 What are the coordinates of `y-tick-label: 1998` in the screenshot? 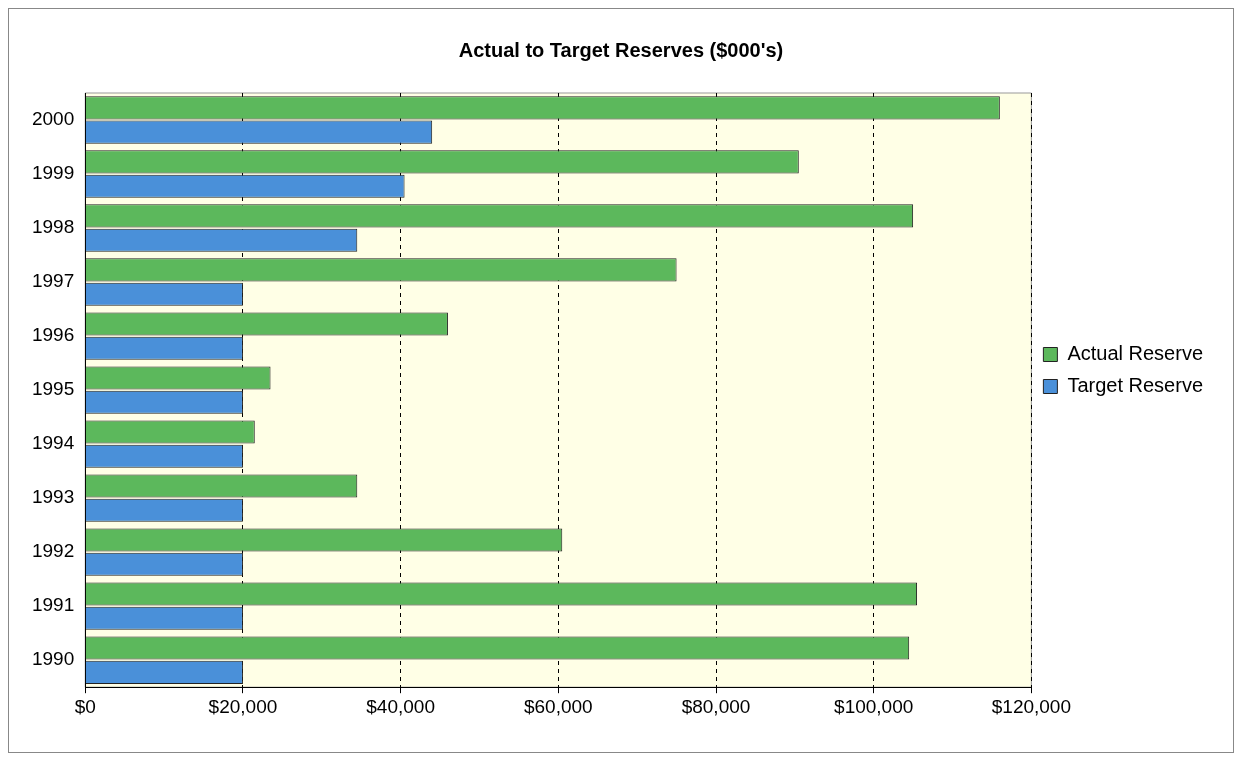 It's located at (53, 227).